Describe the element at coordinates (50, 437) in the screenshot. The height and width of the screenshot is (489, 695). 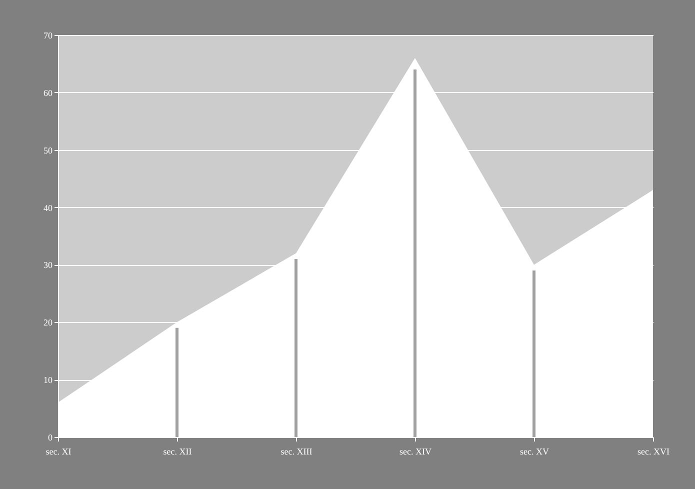
I see `y-tick-label: 0` at that location.